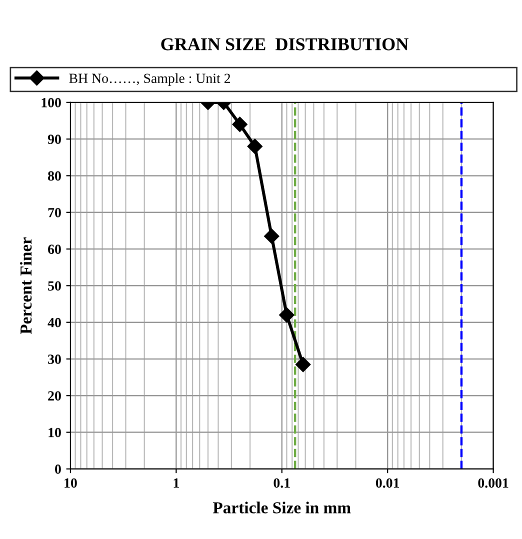 The height and width of the screenshot is (539, 522). What do you see at coordinates (282, 483) in the screenshot?
I see `x-tick-label: 0.1` at bounding box center [282, 483].